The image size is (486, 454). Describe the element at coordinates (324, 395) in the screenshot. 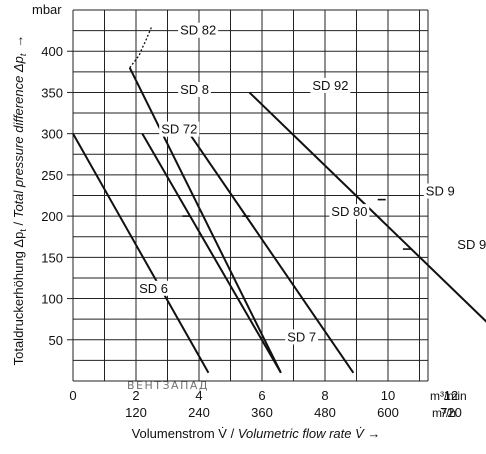

I see `x-tick-label: 8` at that location.